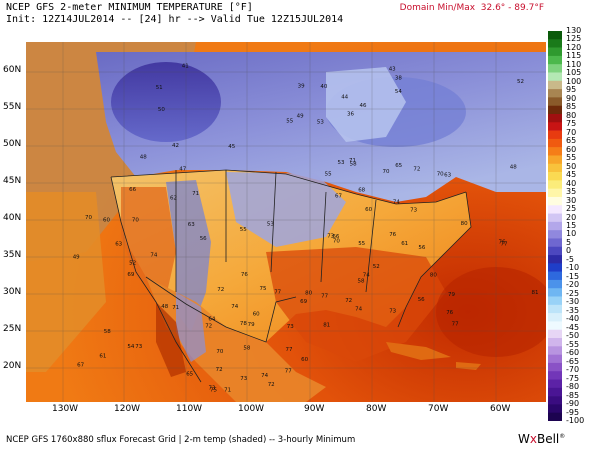 Image resolution: width=600 pixels, height=450 pixels. I want to click on central-cool-band, so click(286, 209).